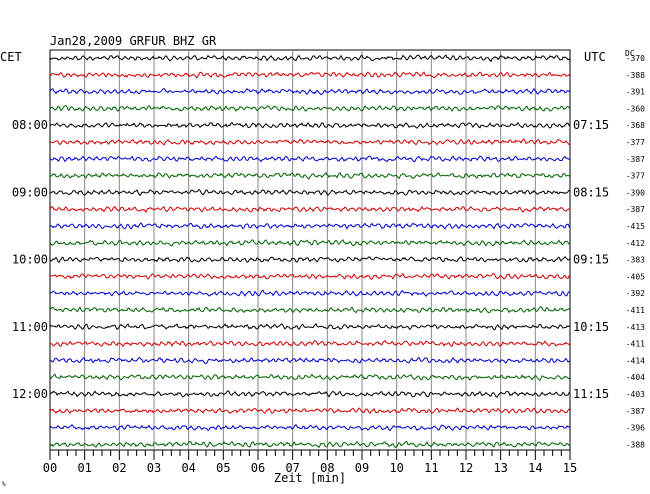  Describe the element at coordinates (635, 428) in the screenshot. I see `dc-offset-label: -396` at that location.